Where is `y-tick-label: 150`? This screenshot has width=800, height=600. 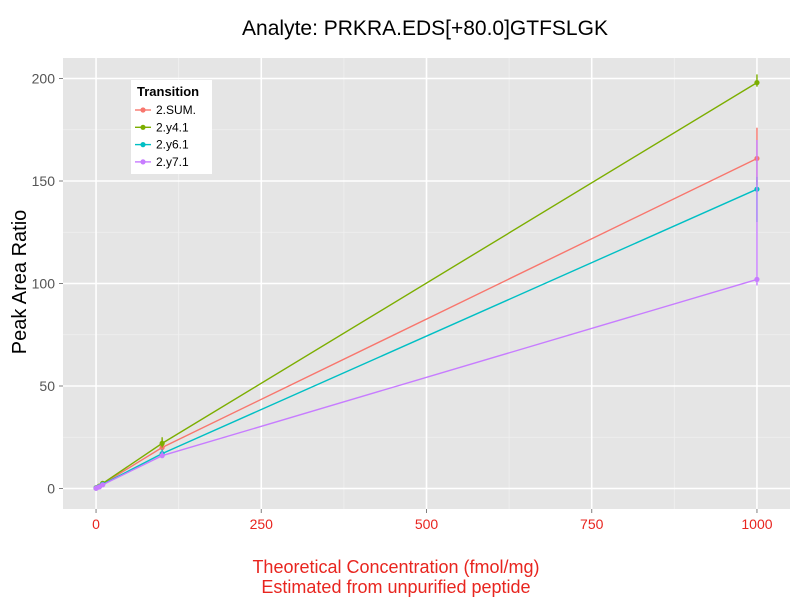 y-tick-label: 150 is located at coordinates (44, 181).